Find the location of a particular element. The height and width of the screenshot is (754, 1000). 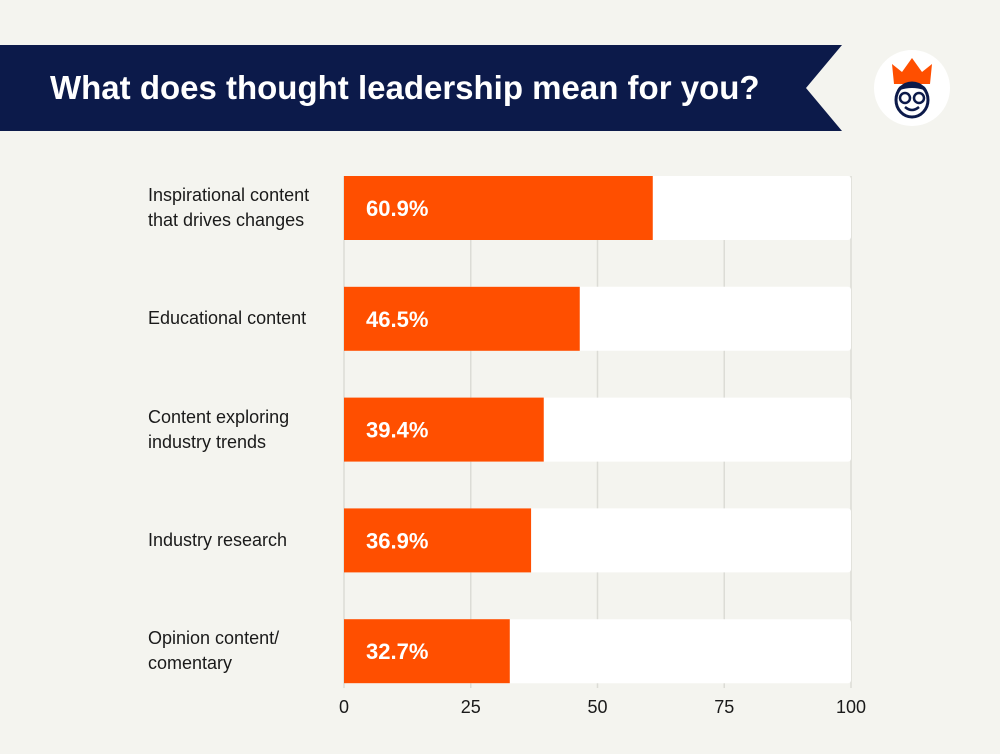

x-tick-label: 100 is located at coordinates (851, 707).